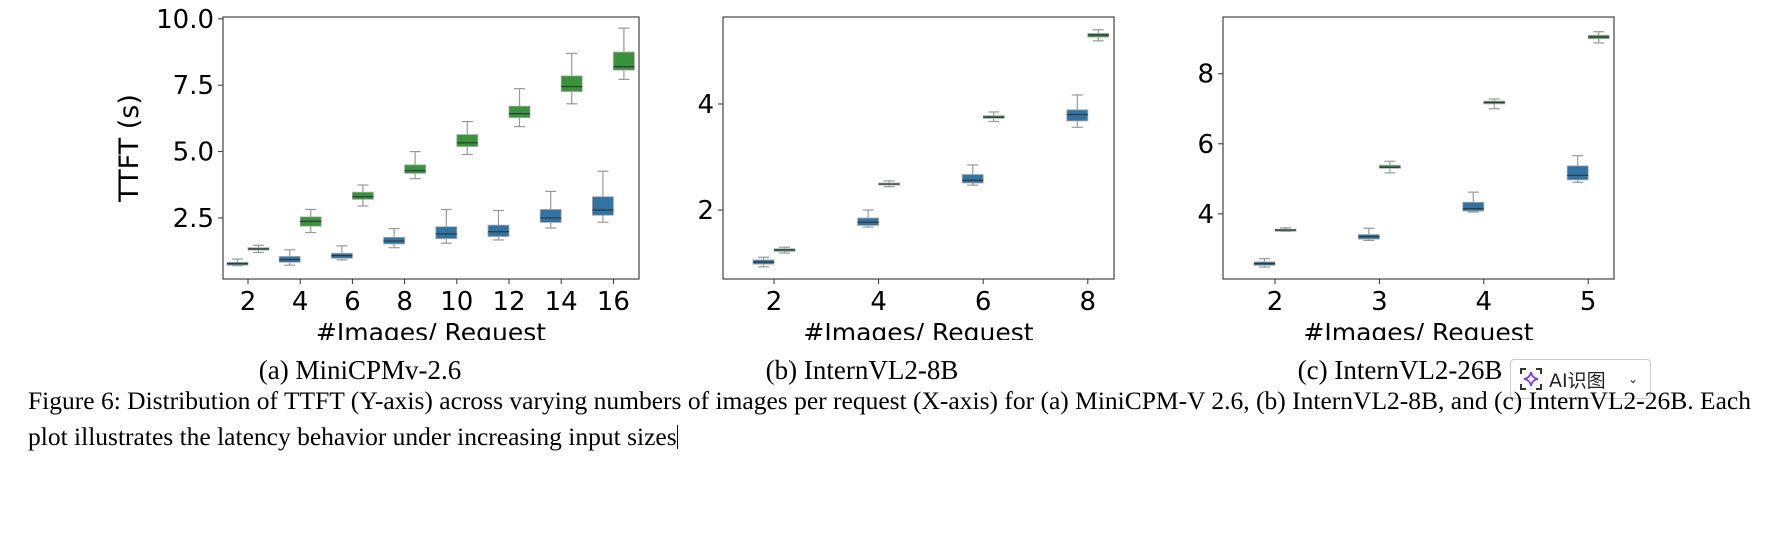  I want to click on x-tick-label: 10, so click(456, 302).